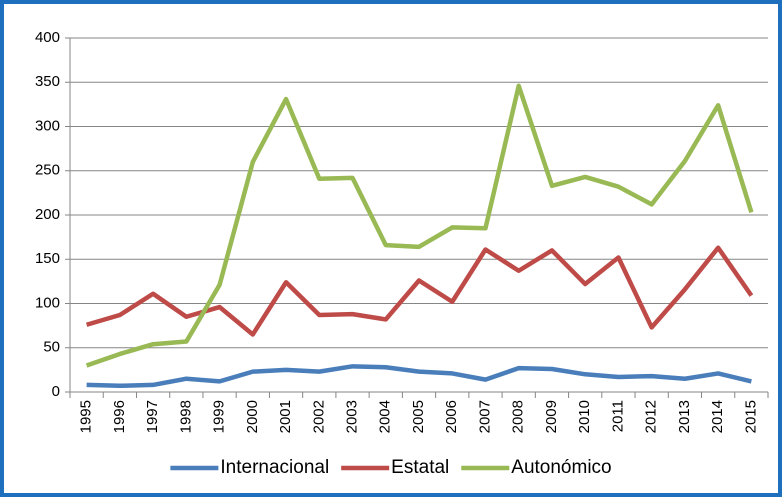 The image size is (782, 497). I want to click on x-tick-label: 2000, so click(252, 416).